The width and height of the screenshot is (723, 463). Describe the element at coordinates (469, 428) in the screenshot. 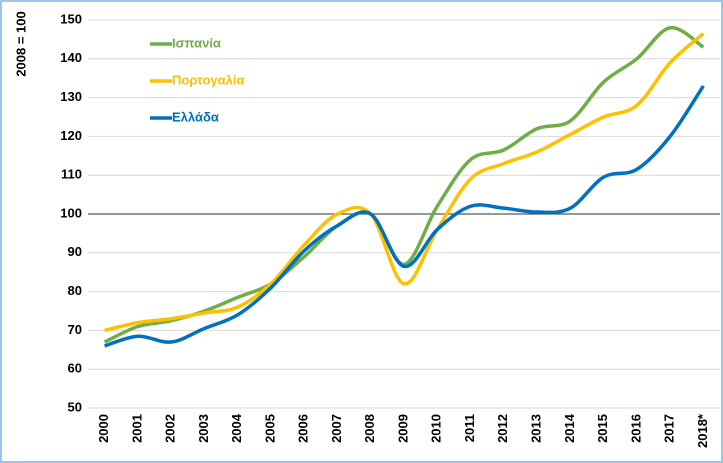

I see `x-tick-label: 2011` at that location.